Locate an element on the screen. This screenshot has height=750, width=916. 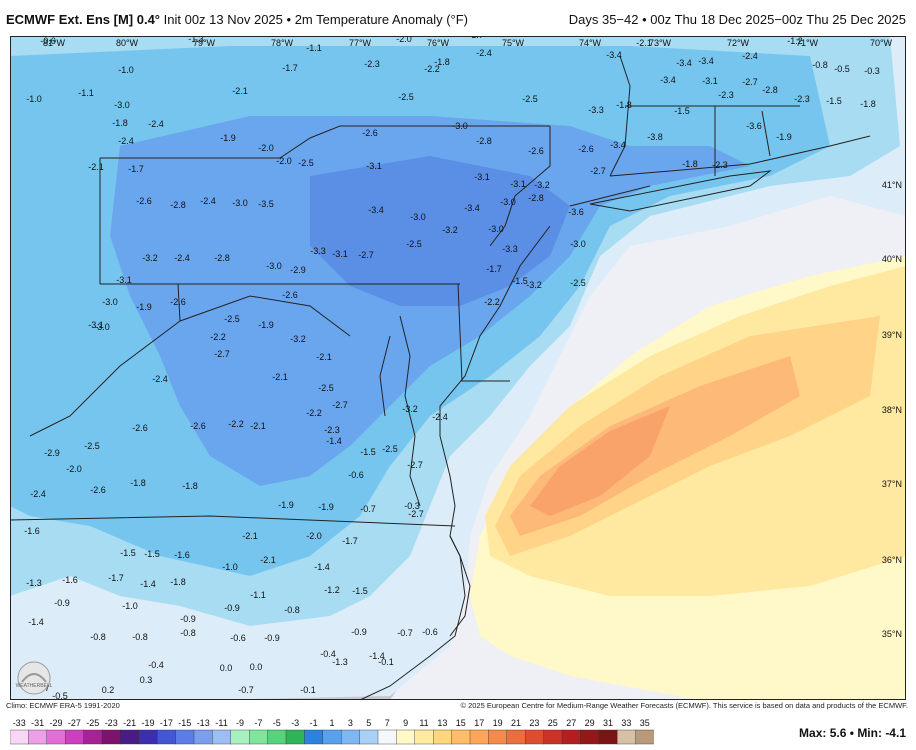
colorbar-tick-label: -29 is located at coordinates (55, 723).